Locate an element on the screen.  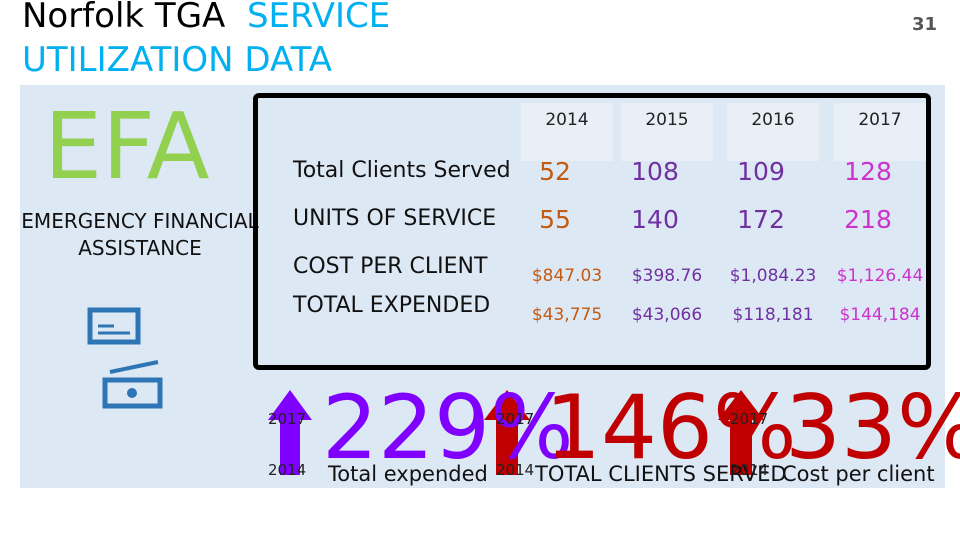
cell-value: 218 is located at coordinates (868, 219).